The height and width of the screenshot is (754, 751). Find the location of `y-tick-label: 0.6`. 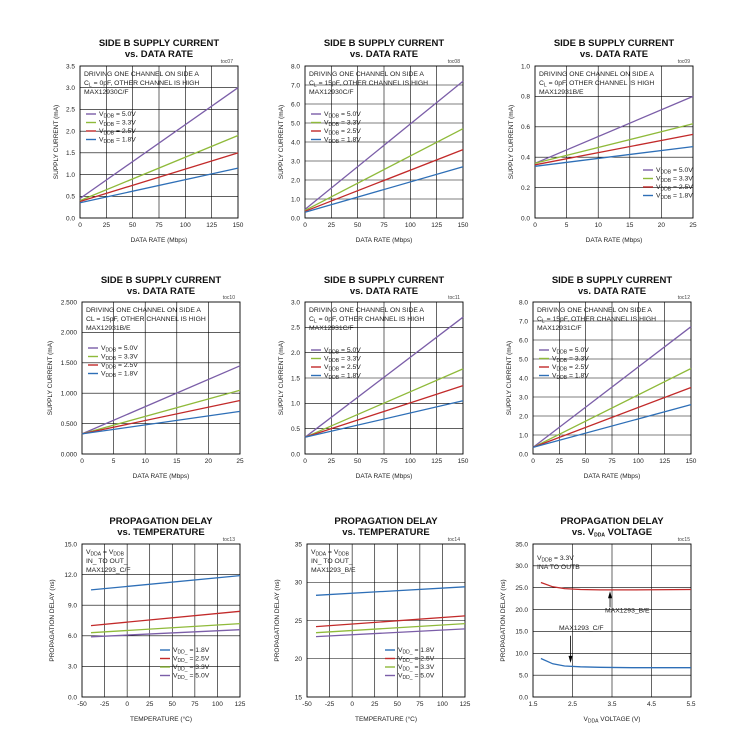

y-tick-label: 0.6 is located at coordinates (525, 127).